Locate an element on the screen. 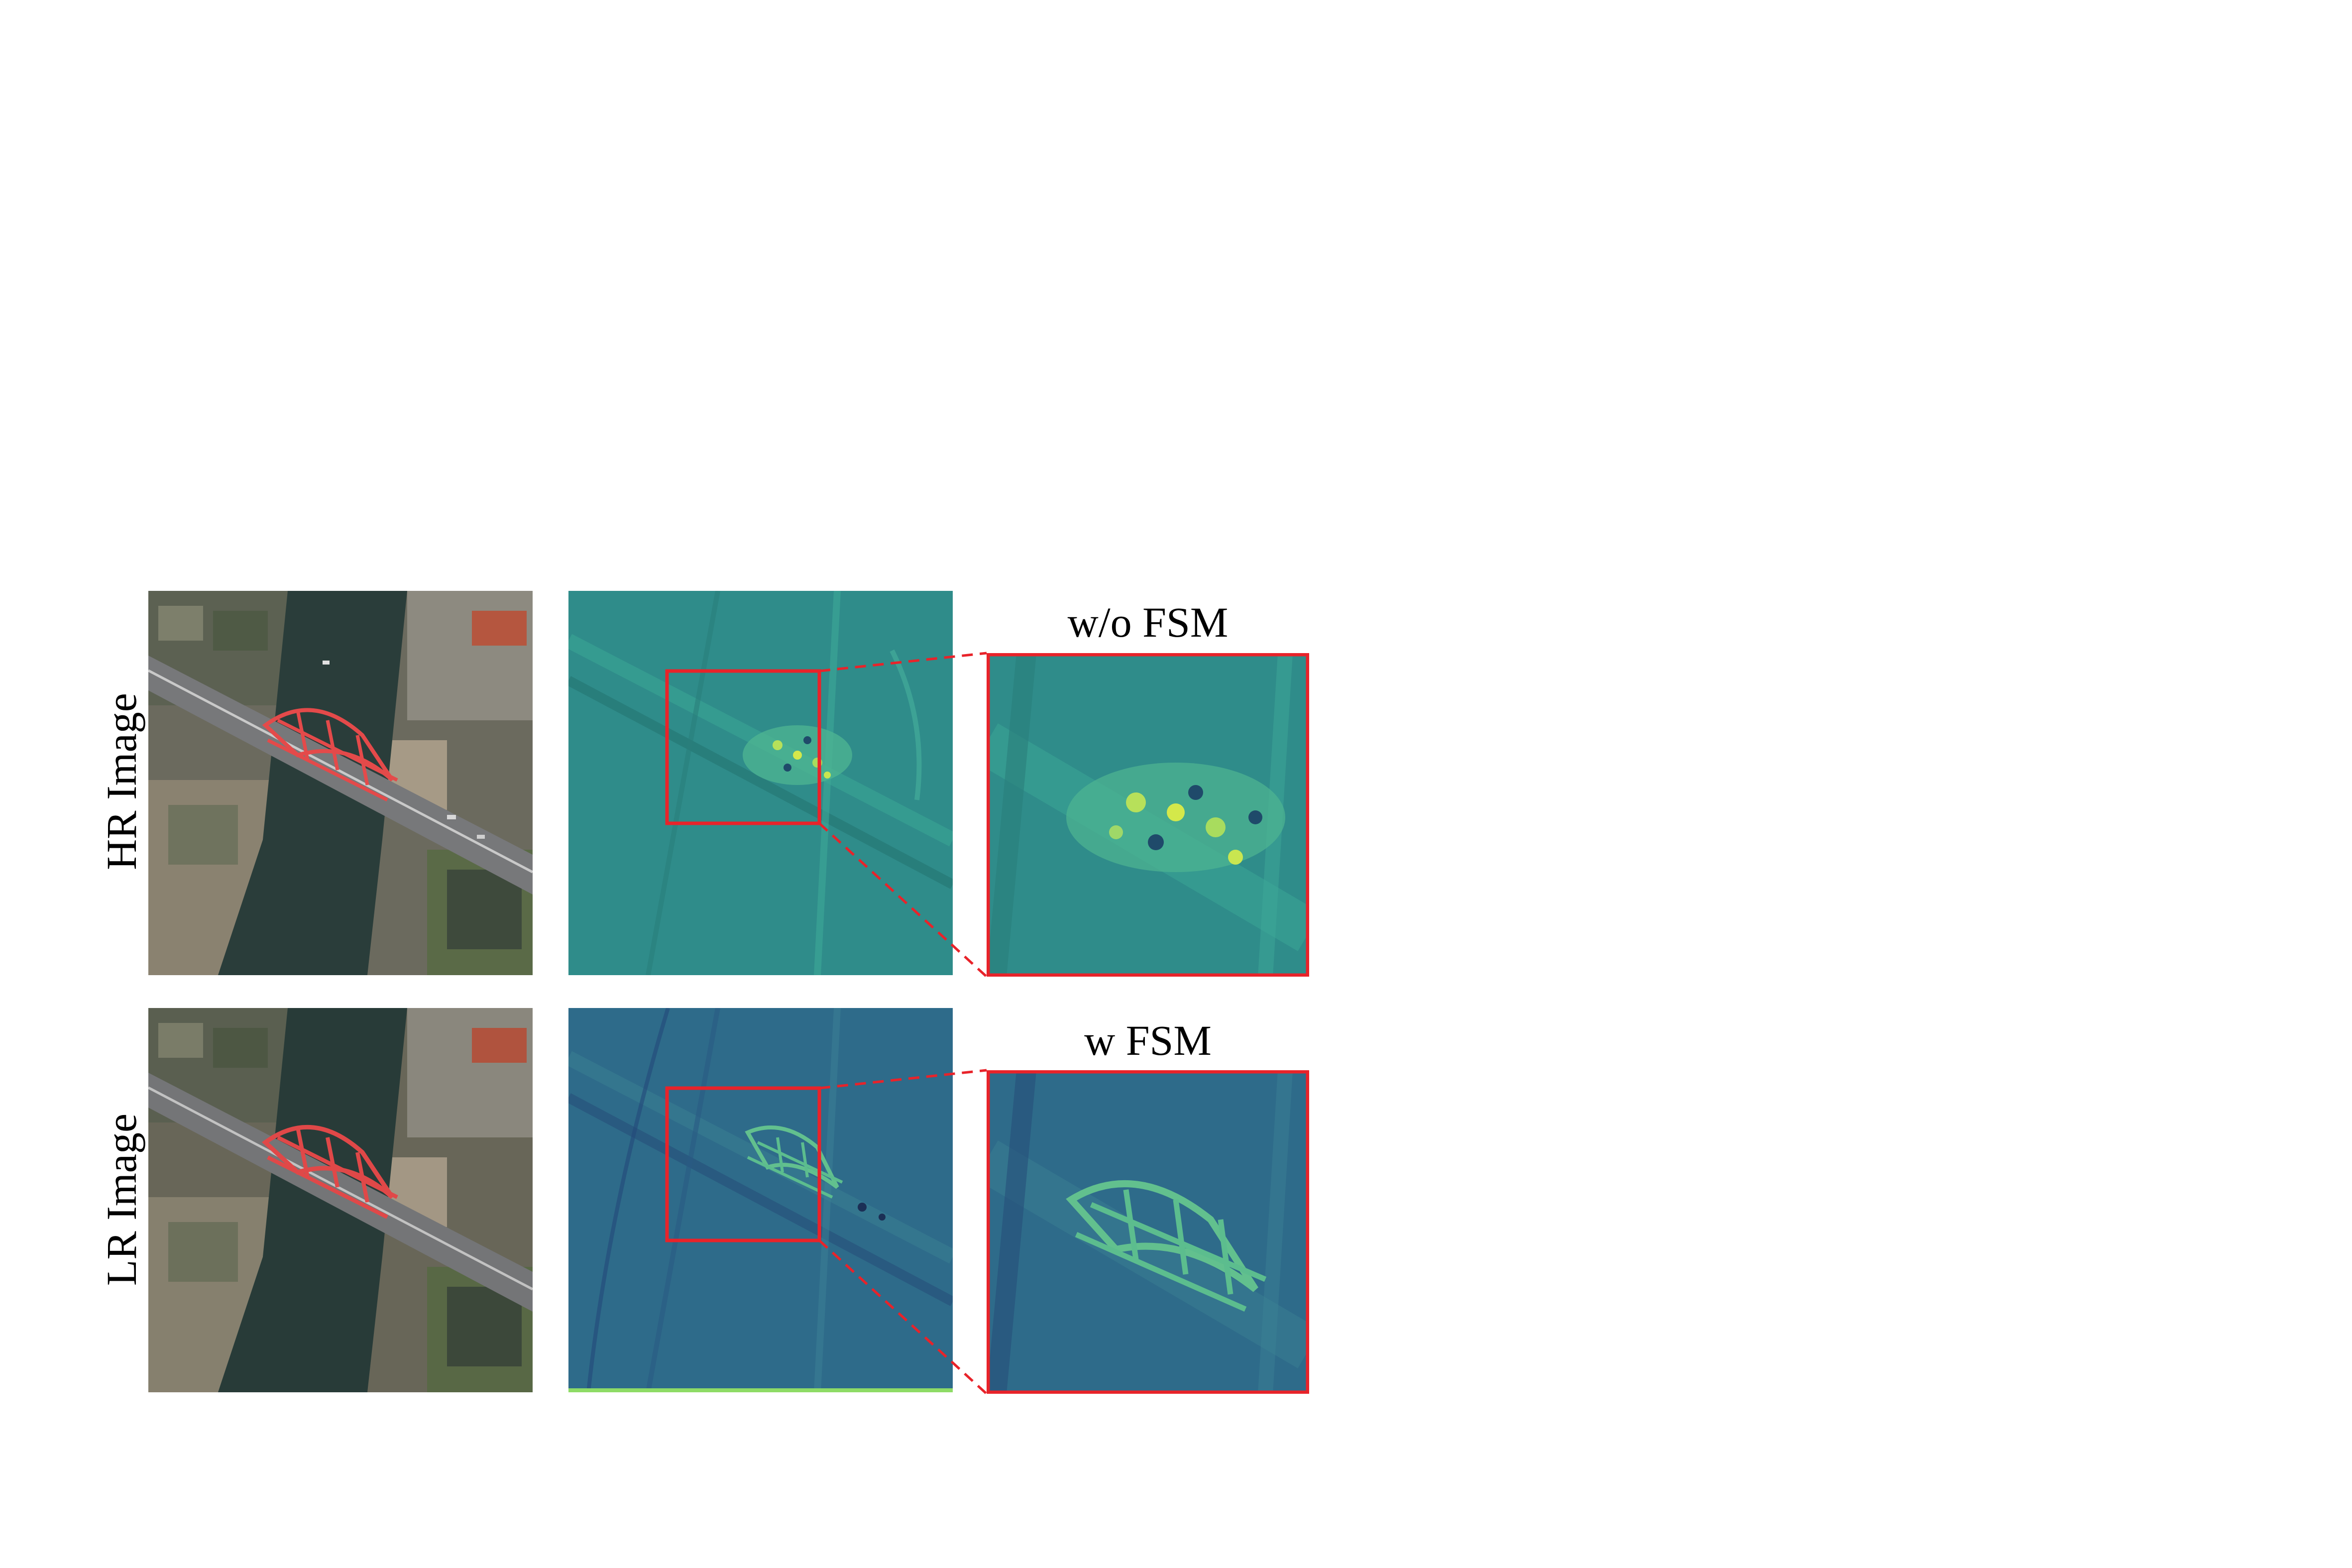  hr-feature-map is located at coordinates (760, 783).